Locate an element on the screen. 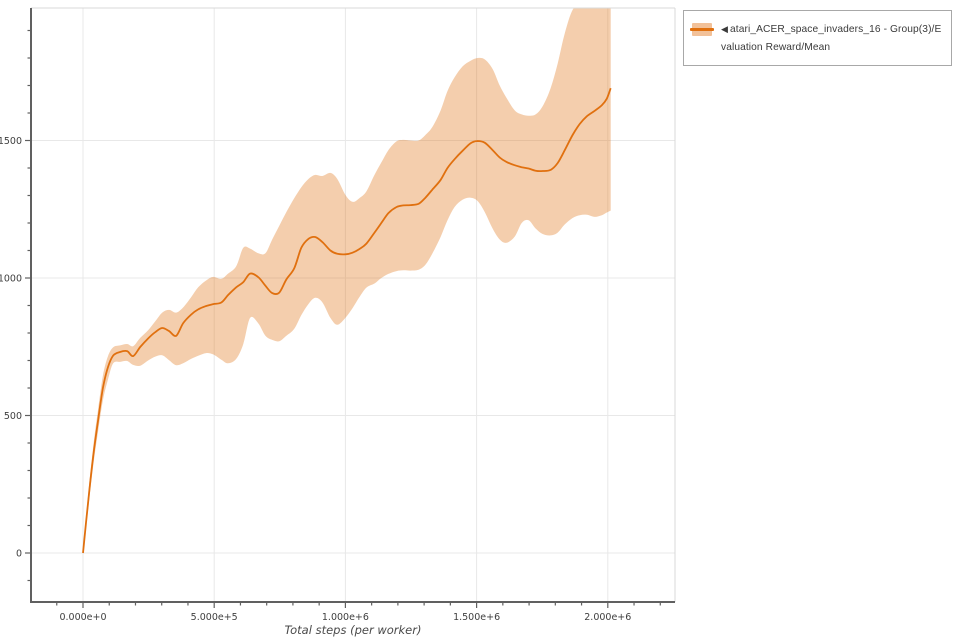 The width and height of the screenshot is (960, 640). x-tick-label: 5.000e+5 is located at coordinates (214, 617).